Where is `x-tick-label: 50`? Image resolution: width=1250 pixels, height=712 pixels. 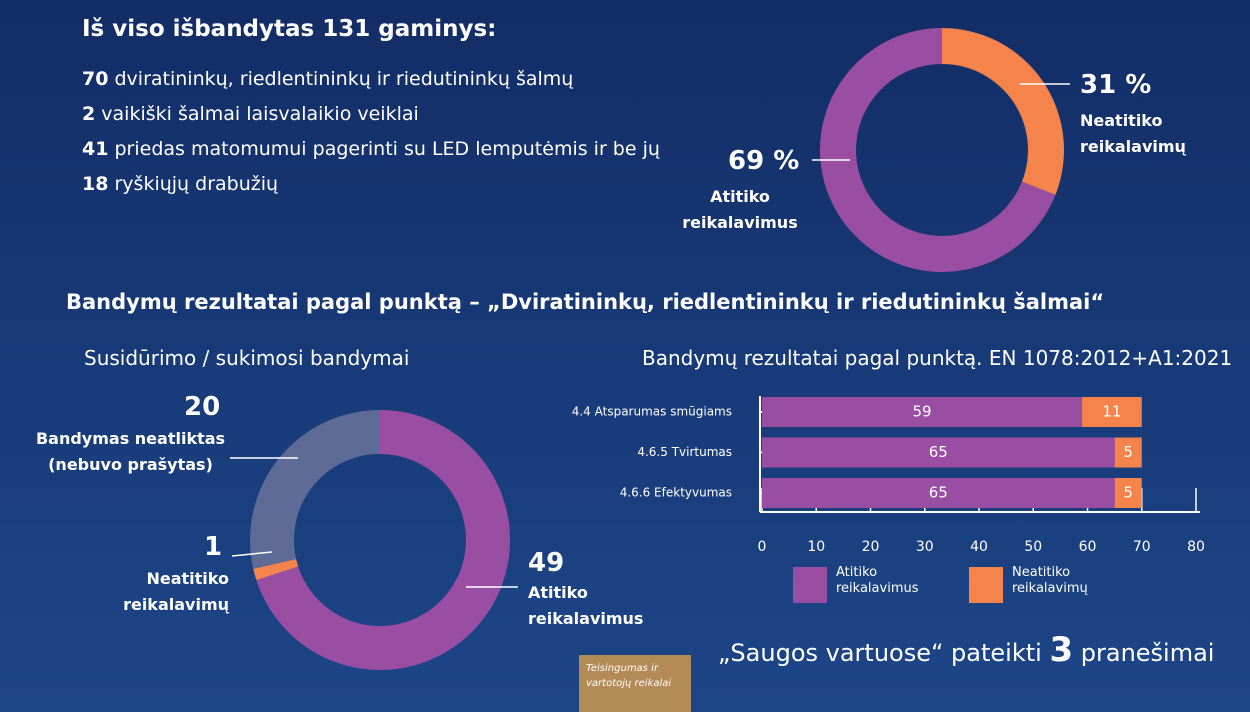
x-tick-label: 50 is located at coordinates (1033, 547).